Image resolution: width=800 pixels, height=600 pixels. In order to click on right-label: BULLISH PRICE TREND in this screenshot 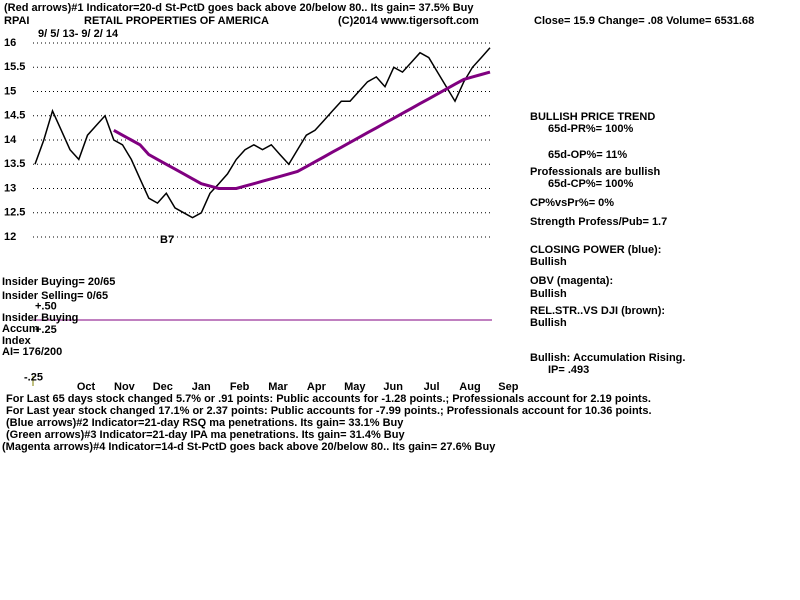, I will do `click(592, 117)`.